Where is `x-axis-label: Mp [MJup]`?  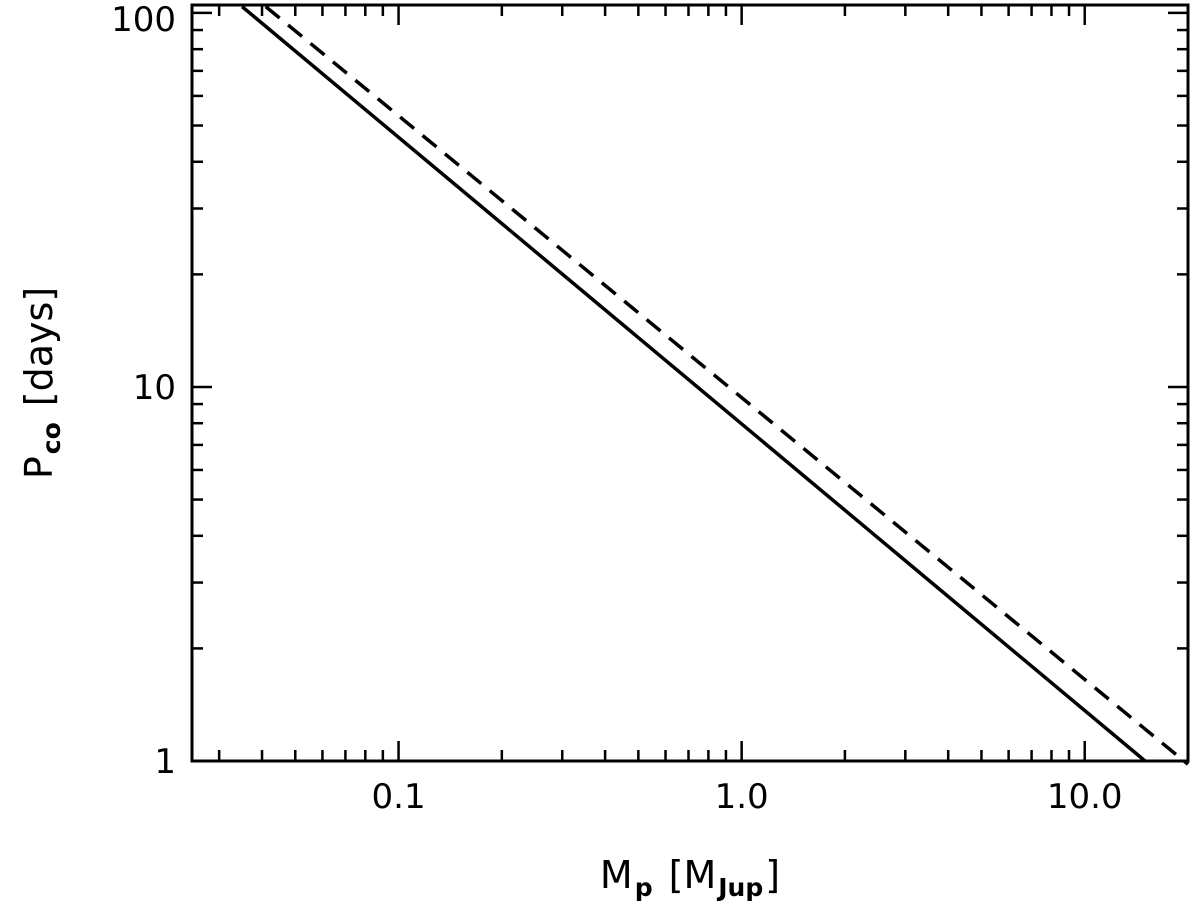 x-axis-label: Mp [MJup] is located at coordinates (690, 877).